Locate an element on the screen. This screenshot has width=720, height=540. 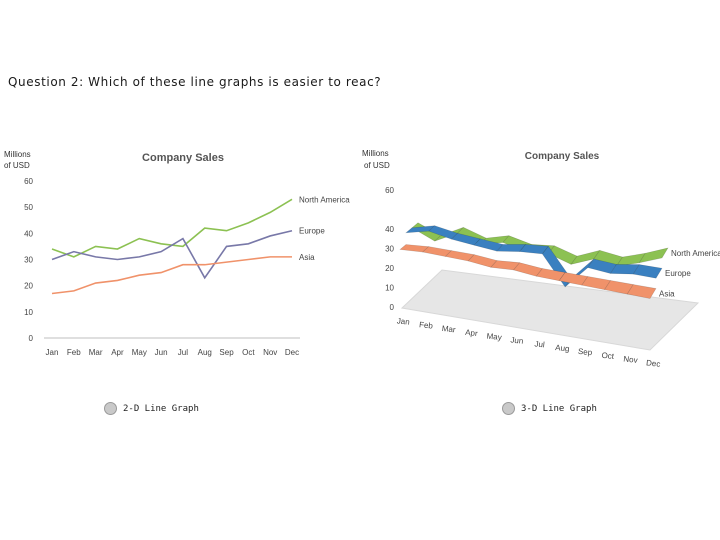
chart-2d-xtick-label: Jun is located at coordinates (161, 352).